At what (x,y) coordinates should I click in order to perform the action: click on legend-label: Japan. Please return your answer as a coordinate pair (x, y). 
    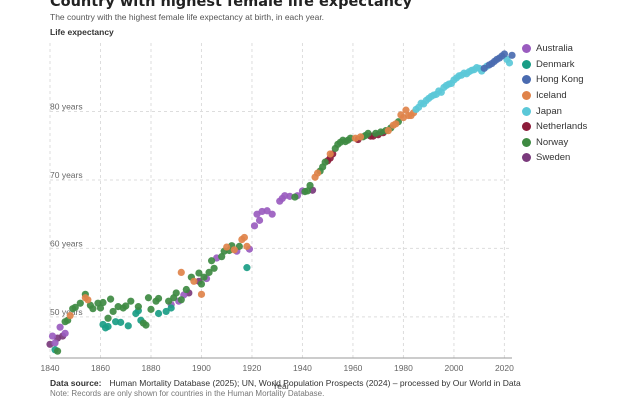
    Looking at the image, I should click on (549, 111).